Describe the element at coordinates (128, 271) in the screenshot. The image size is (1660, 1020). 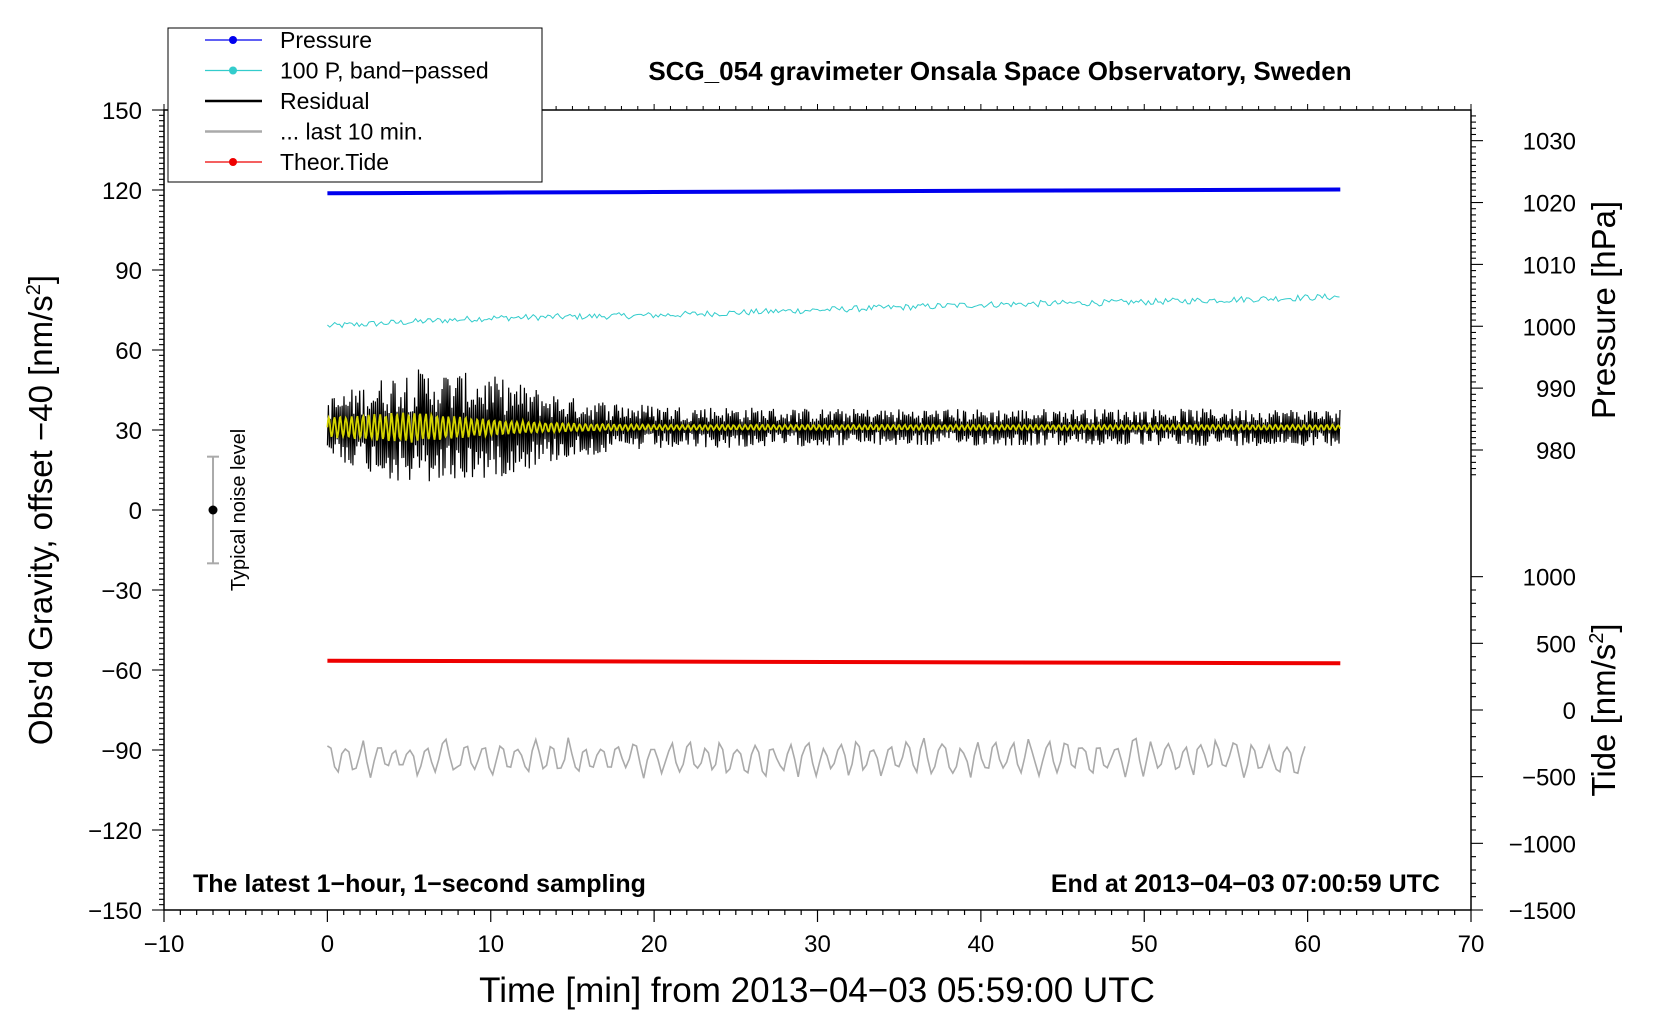
I see `y-tick-label: 90` at that location.